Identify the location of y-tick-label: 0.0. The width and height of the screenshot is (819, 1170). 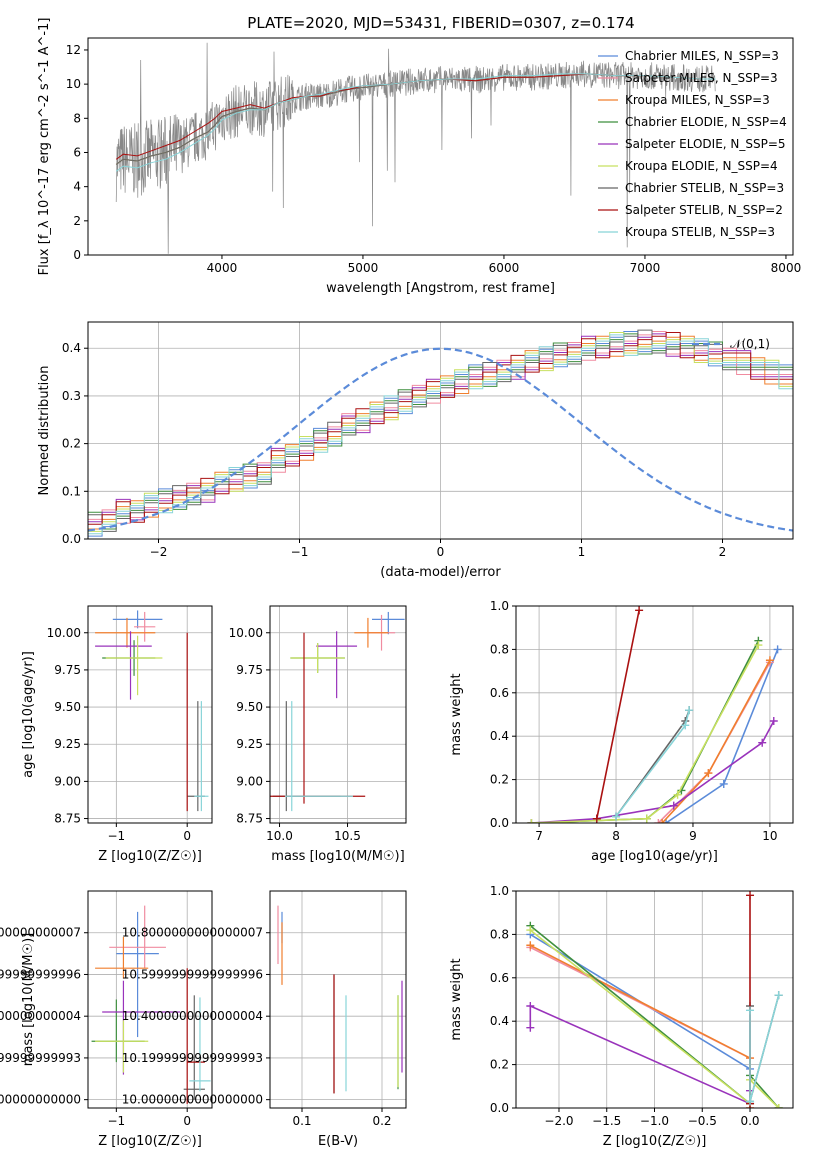
(499, 1108).